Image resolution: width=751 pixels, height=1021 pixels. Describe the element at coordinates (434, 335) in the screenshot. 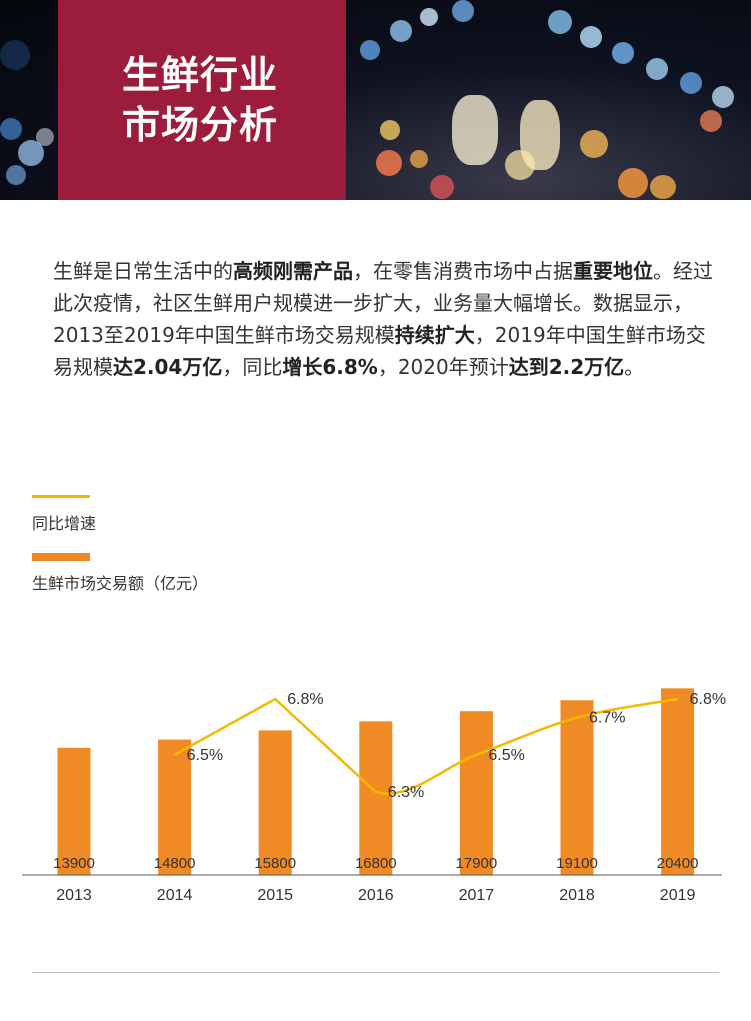

I see `intro-highlight: 持续扩大` at that location.